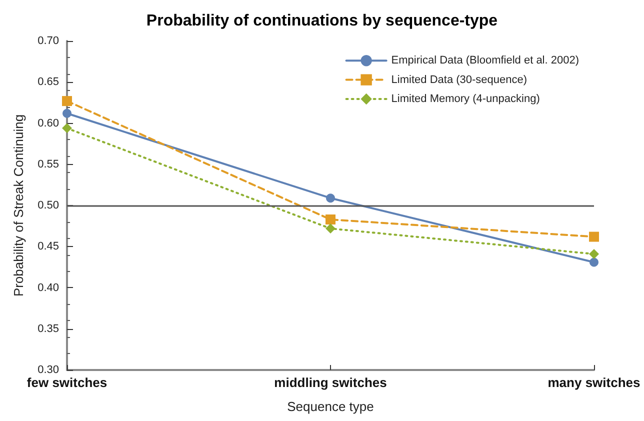  I want to click on y-tick-label: 0.55, so click(48, 164).